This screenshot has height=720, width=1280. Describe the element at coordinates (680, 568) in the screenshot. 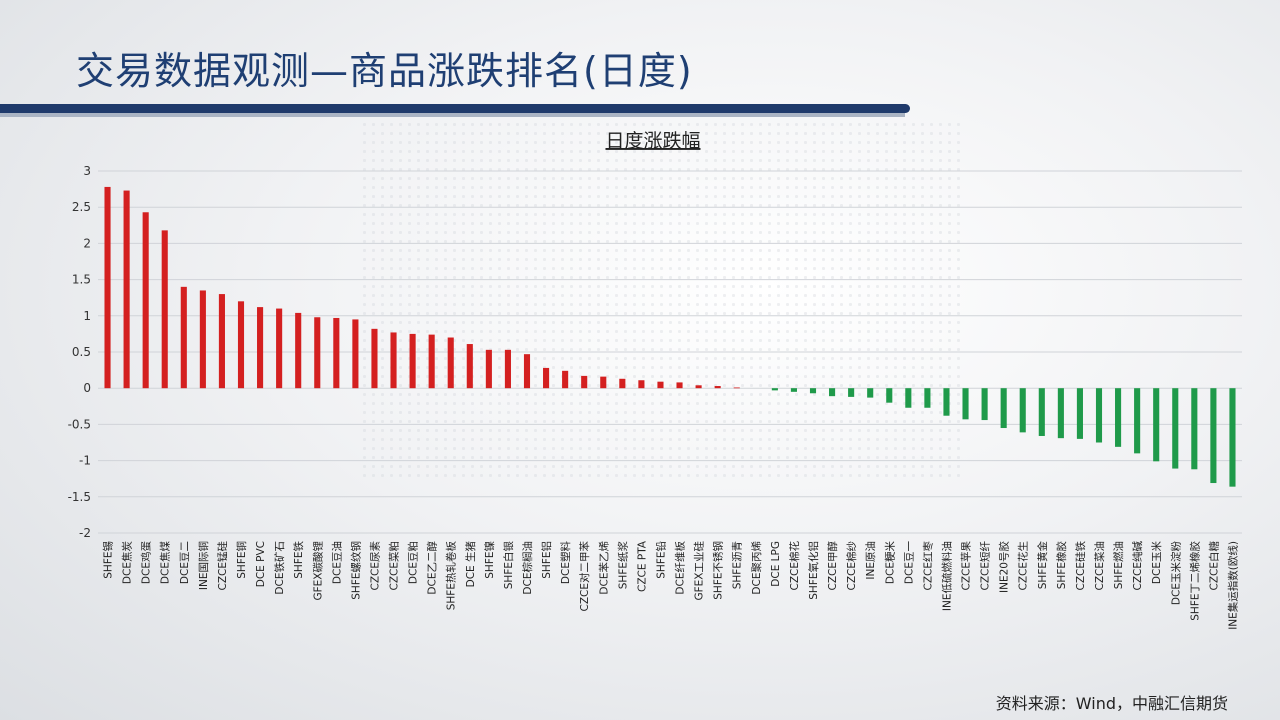

I see `category-label: DCE纤维板` at that location.